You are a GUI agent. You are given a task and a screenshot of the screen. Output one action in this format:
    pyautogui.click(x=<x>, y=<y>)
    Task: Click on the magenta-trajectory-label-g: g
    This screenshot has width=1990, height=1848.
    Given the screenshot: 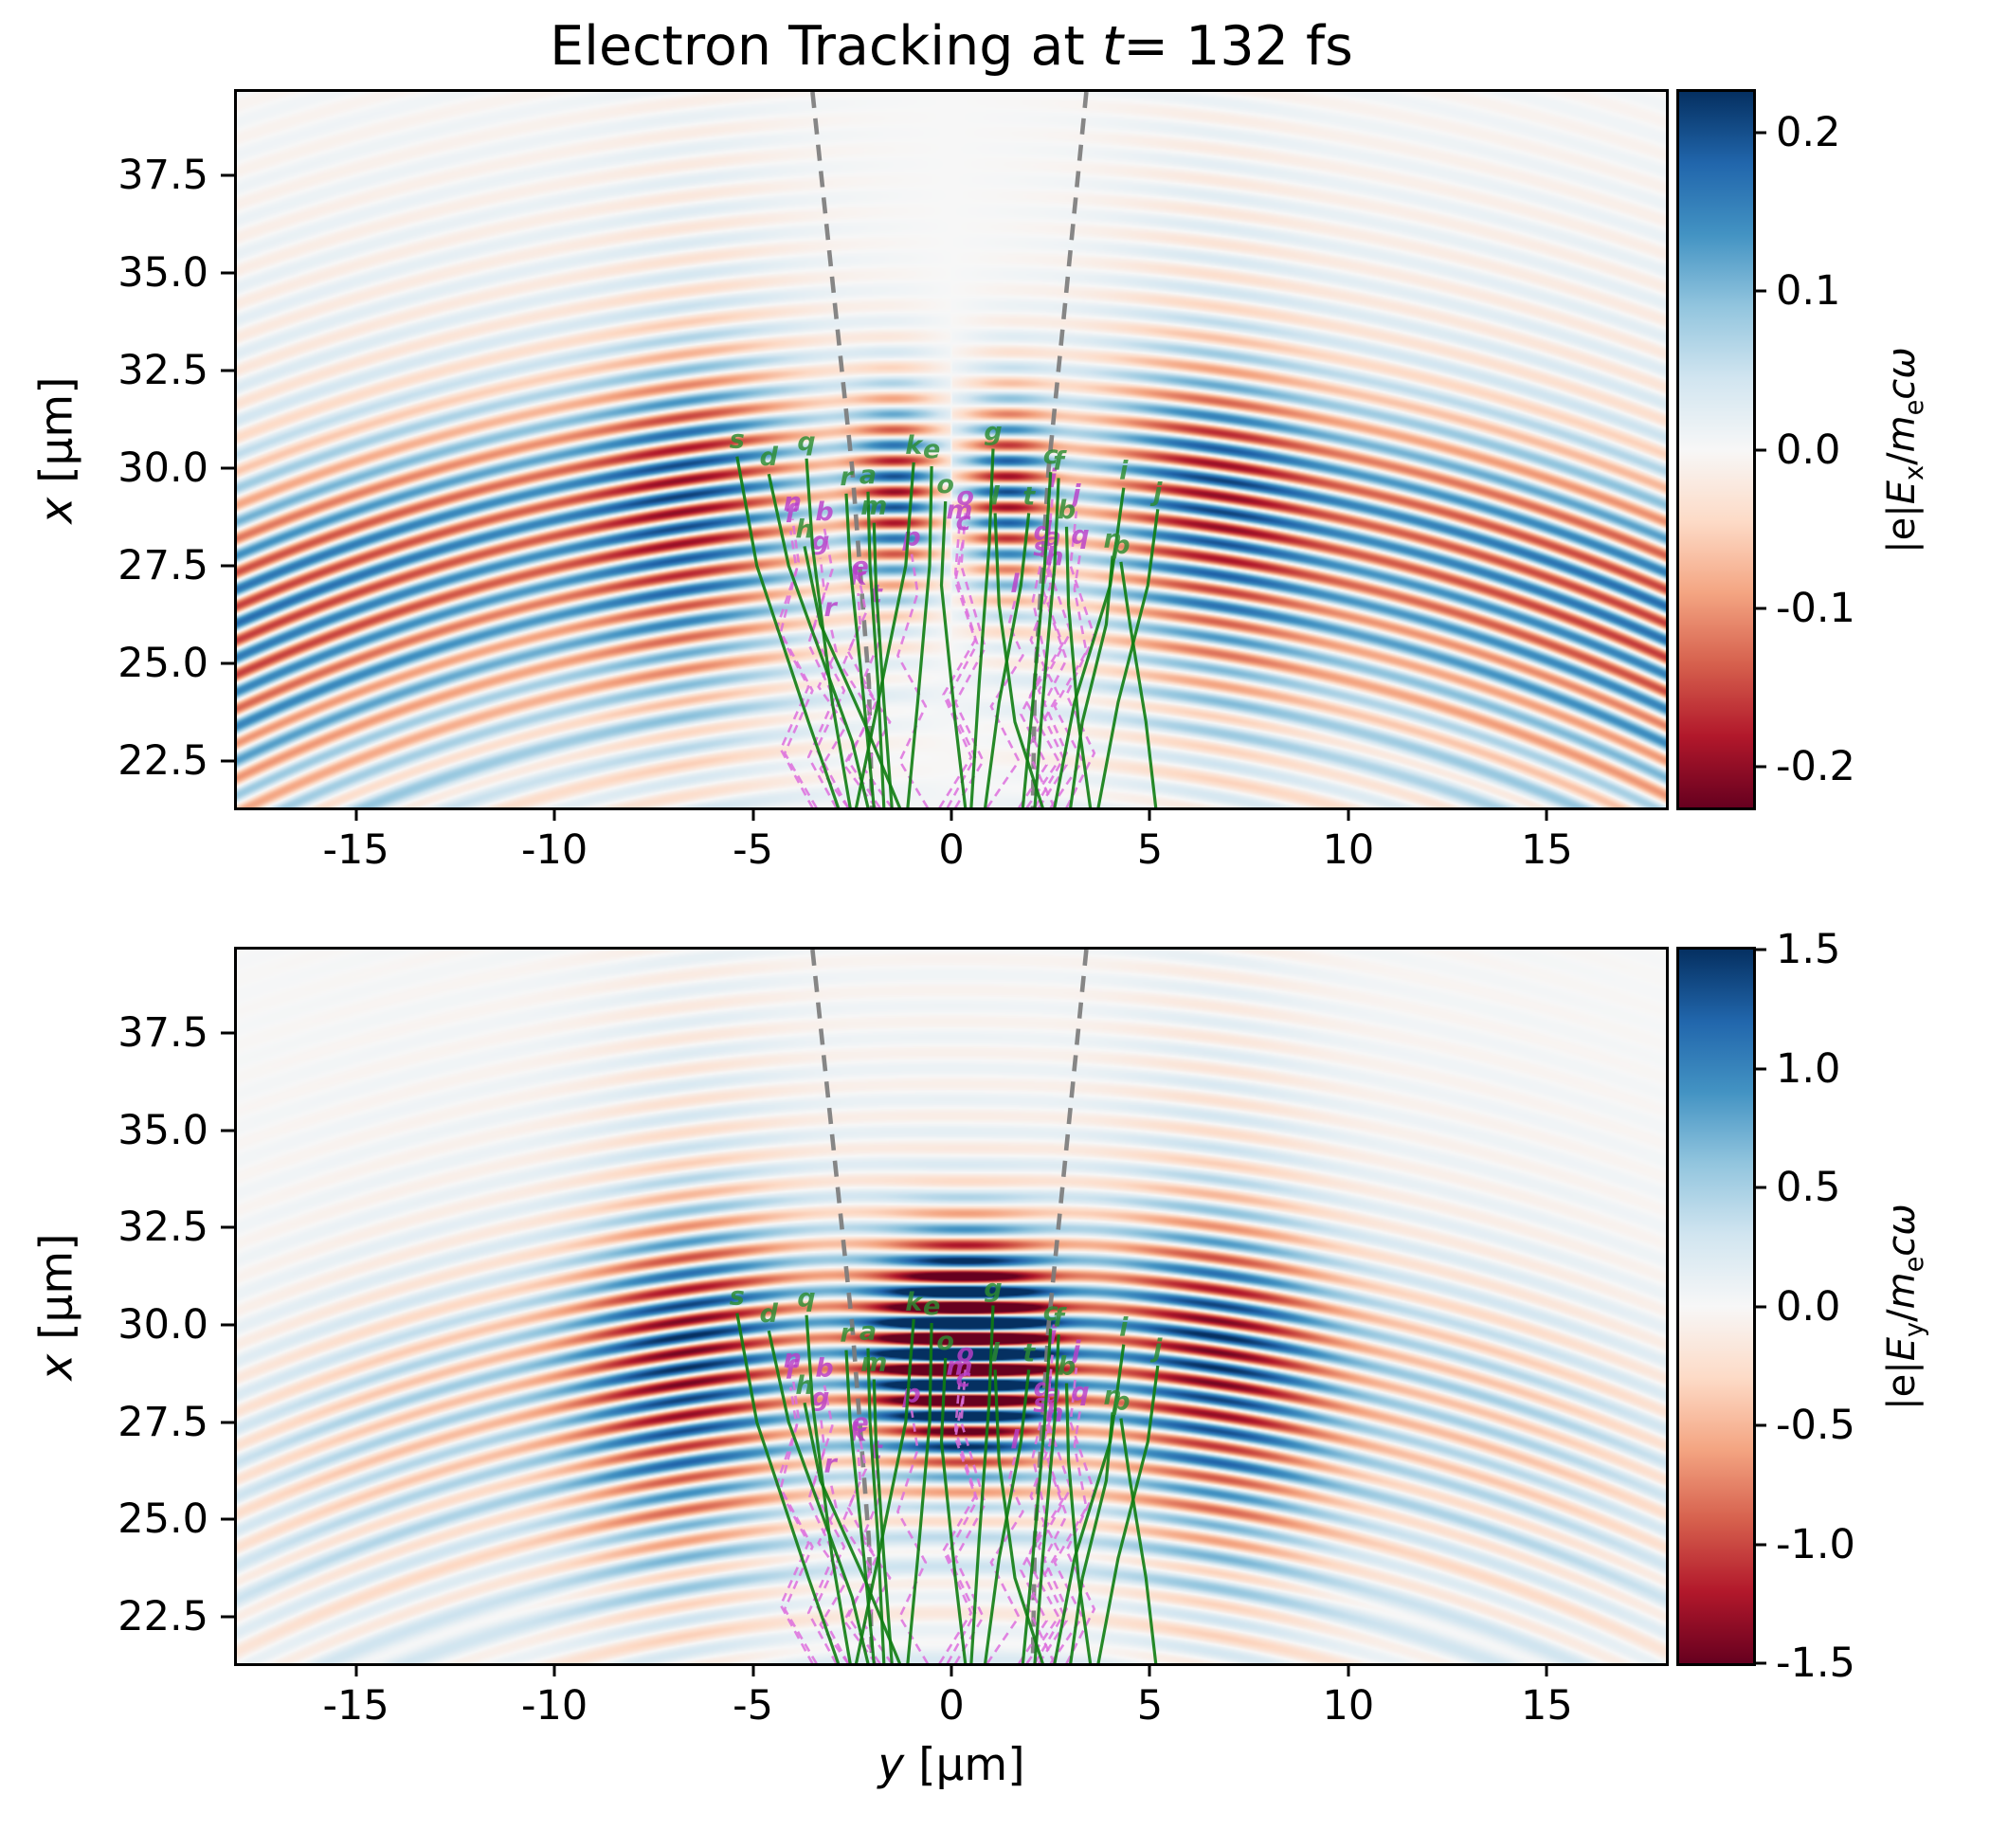 What is the action you would take?
    pyautogui.click(x=820, y=1398)
    